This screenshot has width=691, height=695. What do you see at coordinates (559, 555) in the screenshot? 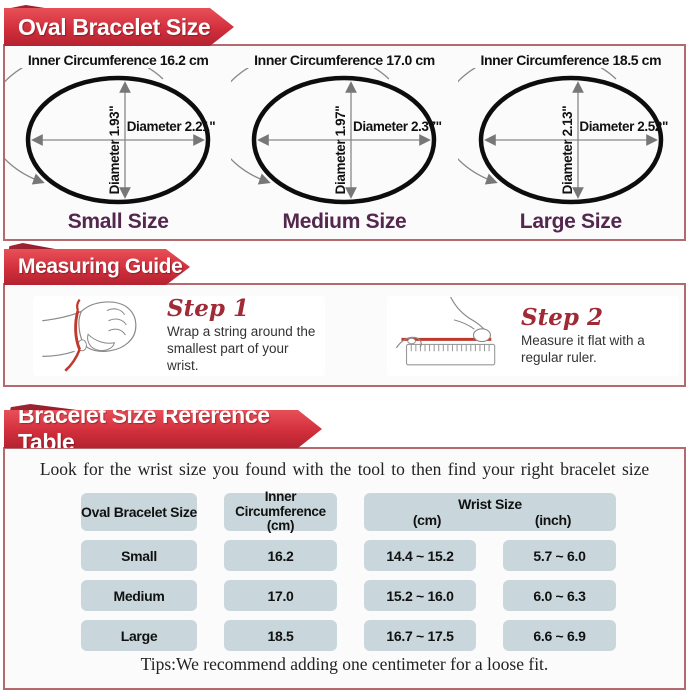
I see `cell-wristinch-small: 5.7 ~ 6.0` at bounding box center [559, 555].